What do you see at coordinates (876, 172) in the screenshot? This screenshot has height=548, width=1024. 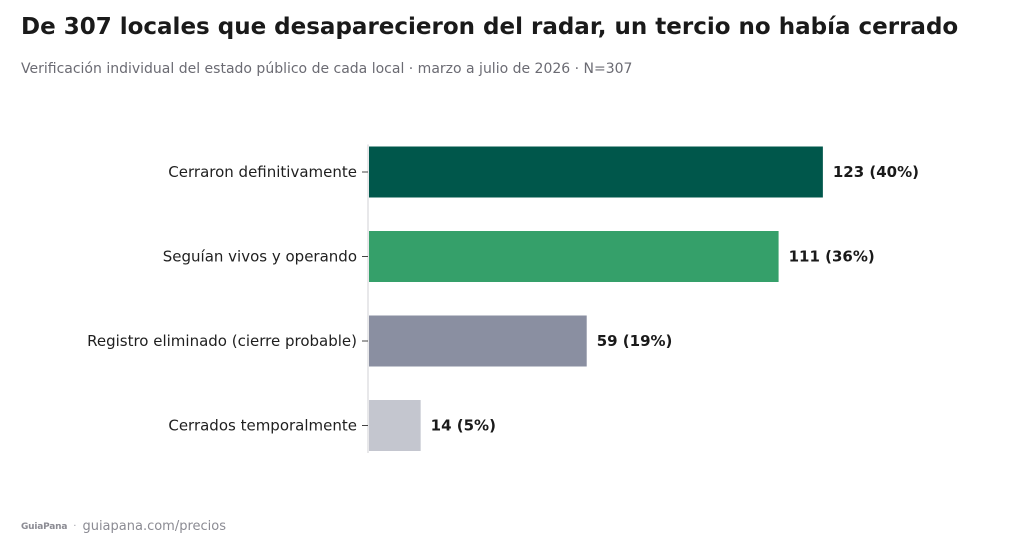 I see `bar-value-label: 123 (40%)` at bounding box center [876, 172].